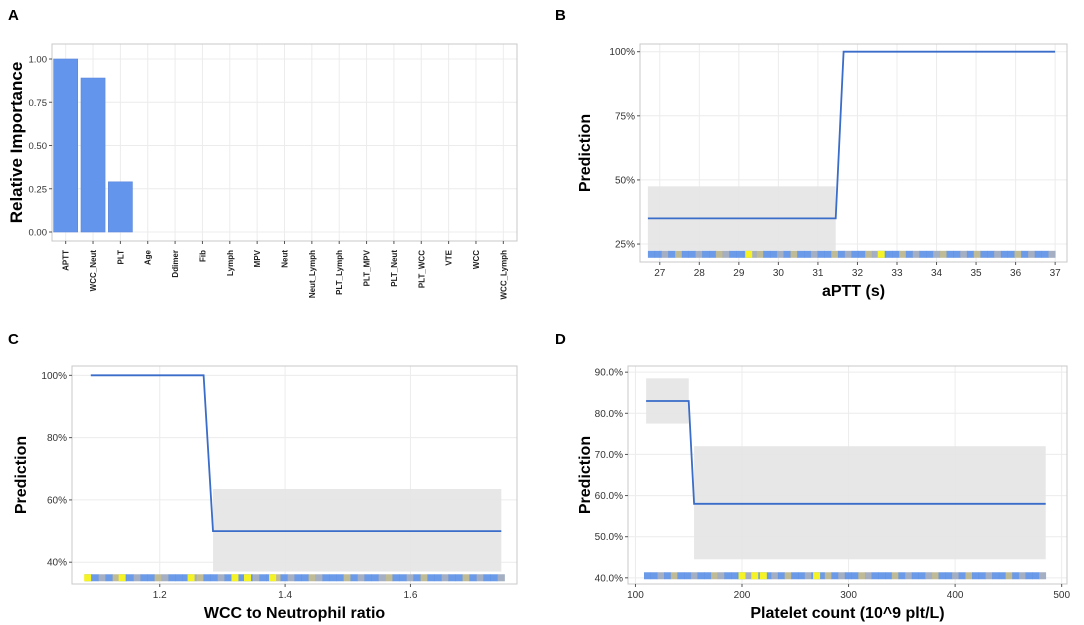  What do you see at coordinates (622, 52) in the screenshot?
I see `y-tick-label: 100%` at bounding box center [622, 52].